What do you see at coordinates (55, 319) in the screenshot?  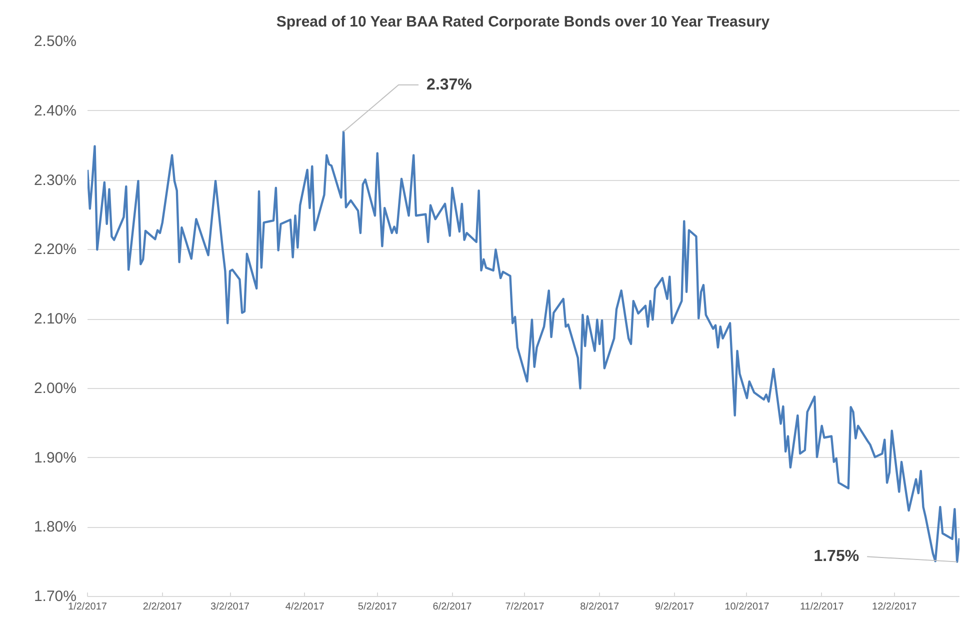 I see `y-tick-label: 2.10%` at bounding box center [55, 319].